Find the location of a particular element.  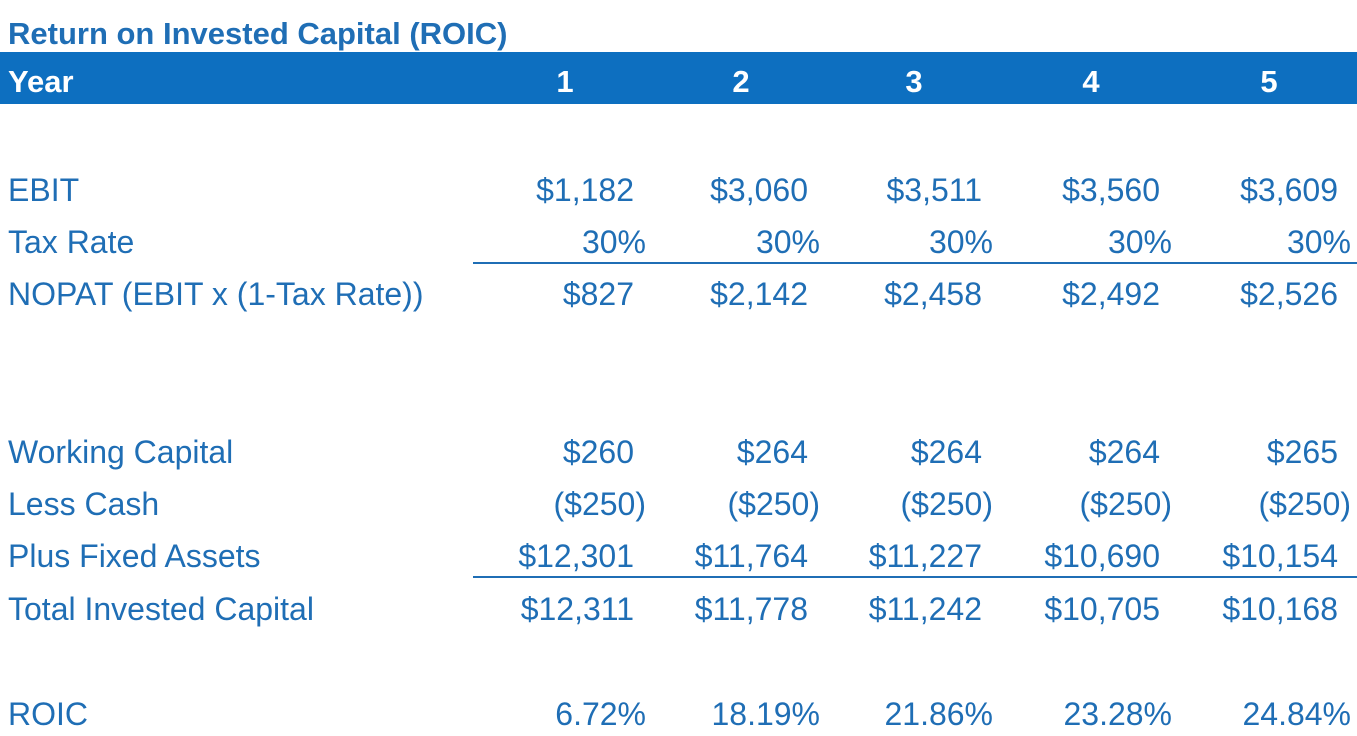

row-label: ROIC is located at coordinates (48, 714).